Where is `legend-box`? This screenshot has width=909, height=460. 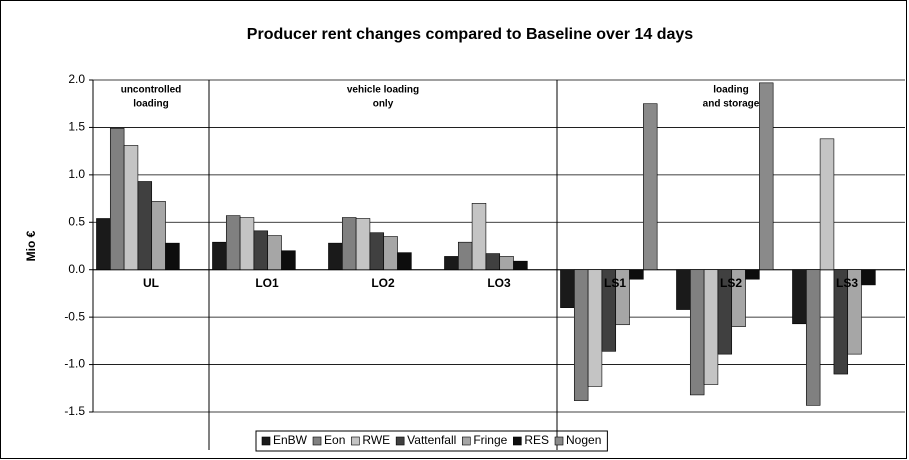 legend-box is located at coordinates (431, 441).